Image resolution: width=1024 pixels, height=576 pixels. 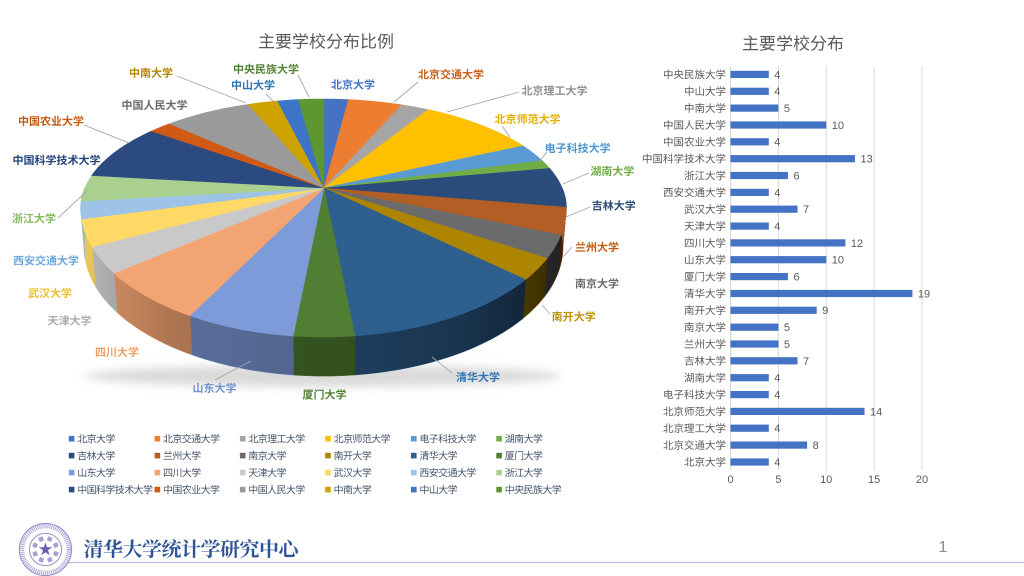 I want to click on svg-text: 20, so click(x=922, y=480).